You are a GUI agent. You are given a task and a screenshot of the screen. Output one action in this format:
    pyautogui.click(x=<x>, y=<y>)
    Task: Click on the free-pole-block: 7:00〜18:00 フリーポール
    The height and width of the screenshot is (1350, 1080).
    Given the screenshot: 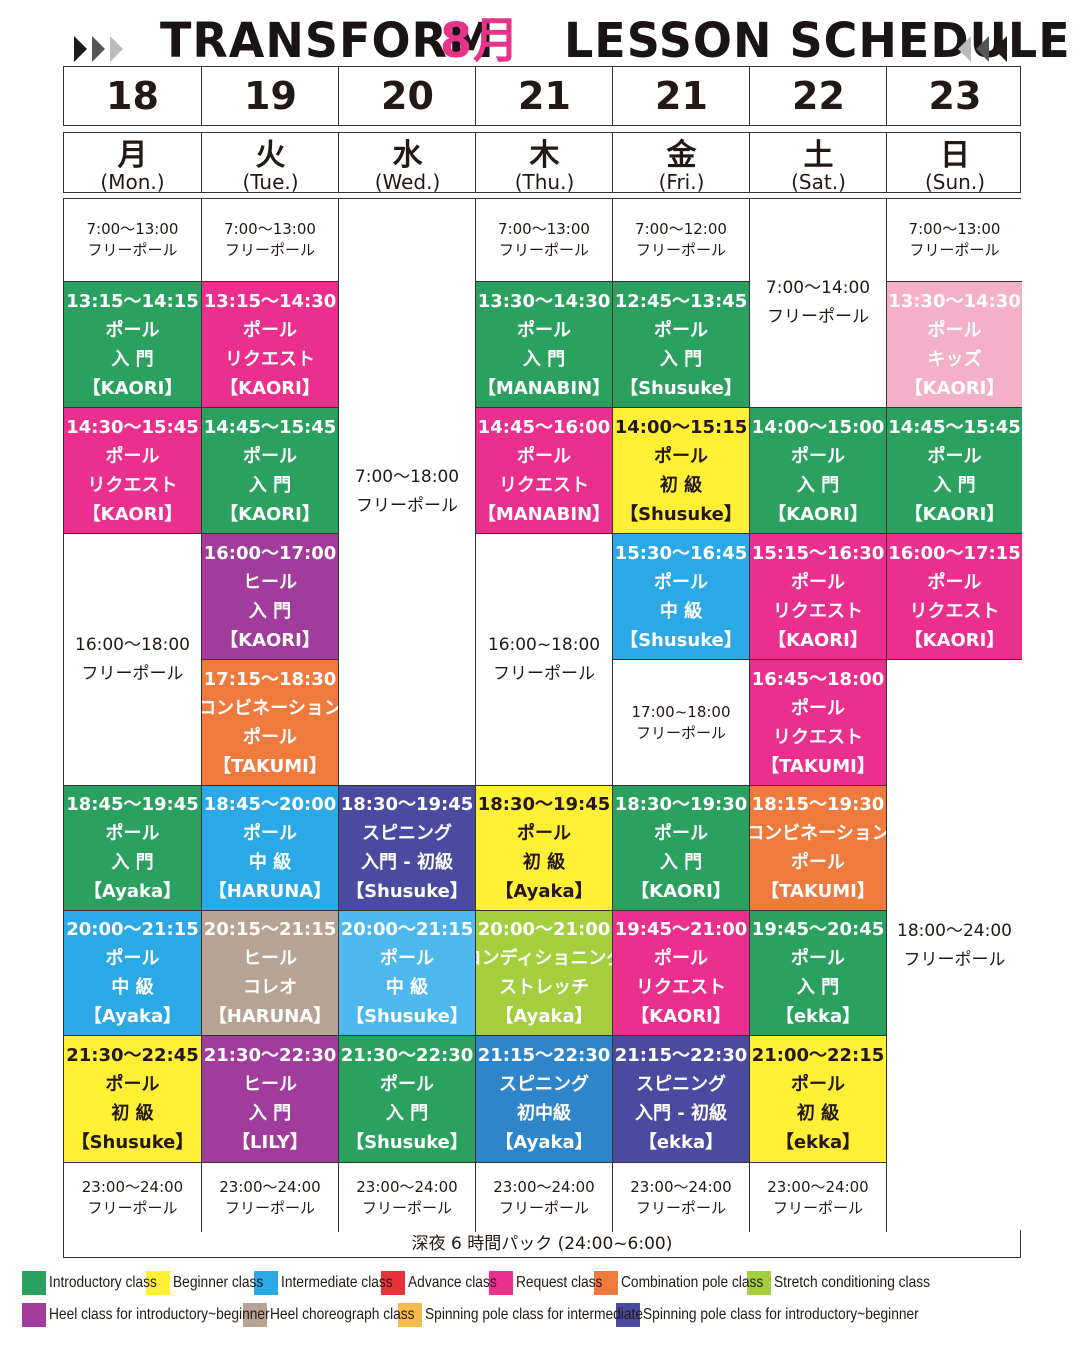 What is the action you would take?
    pyautogui.click(x=406, y=492)
    